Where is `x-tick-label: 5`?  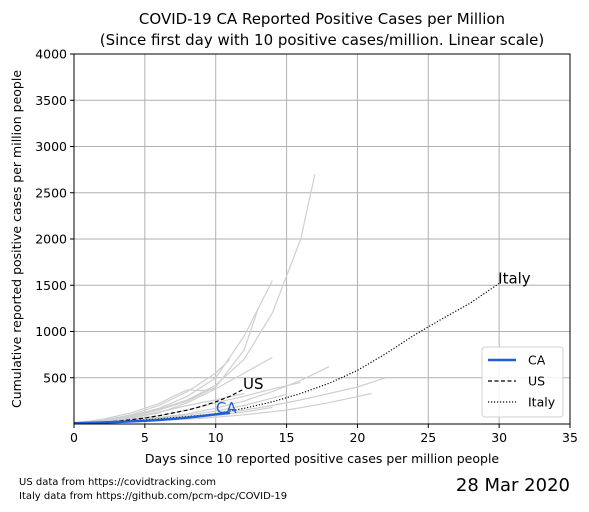 x-tick-label: 5 is located at coordinates (145, 437).